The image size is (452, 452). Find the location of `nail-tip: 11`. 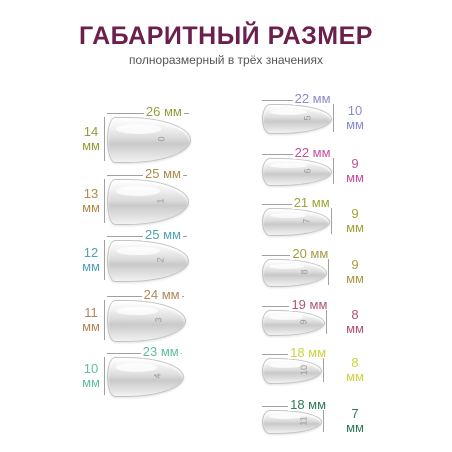

nail-tip: 11 is located at coordinates (292, 422).